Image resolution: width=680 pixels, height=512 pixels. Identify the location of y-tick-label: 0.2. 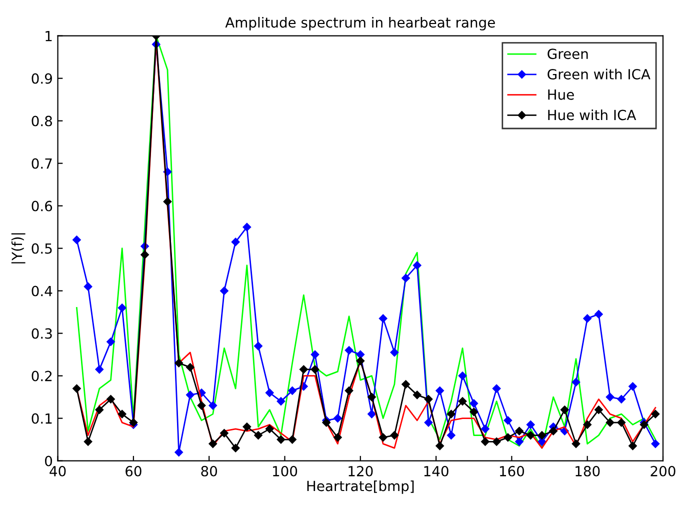
(42, 376).